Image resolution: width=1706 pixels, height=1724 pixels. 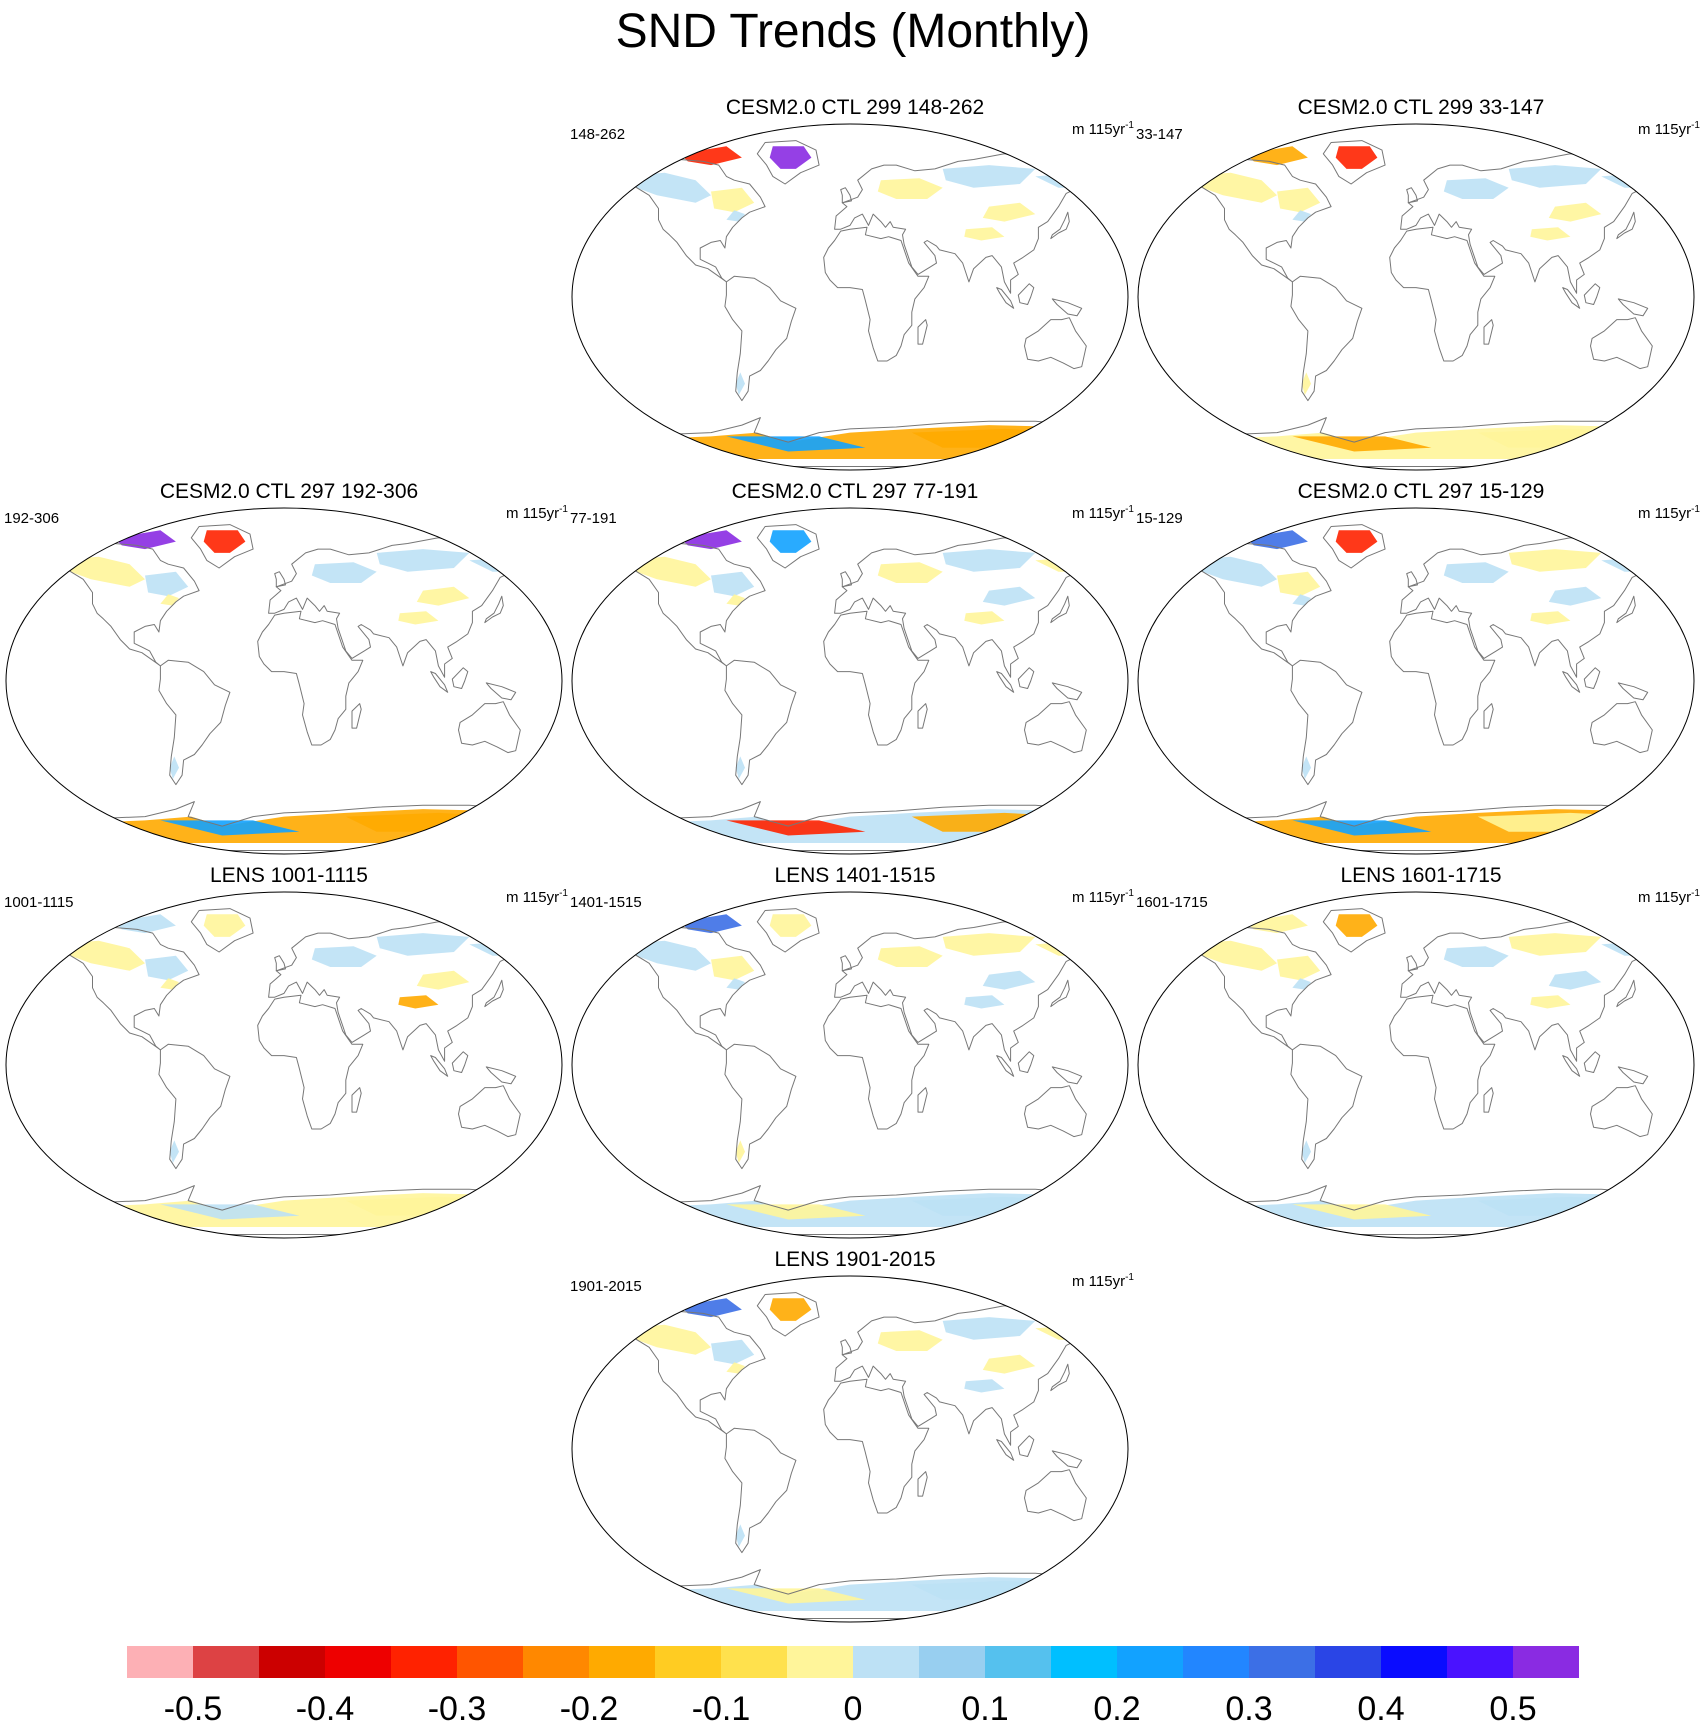 I want to click on panel-title: LENS 1601-1715, so click(x=1421, y=875).